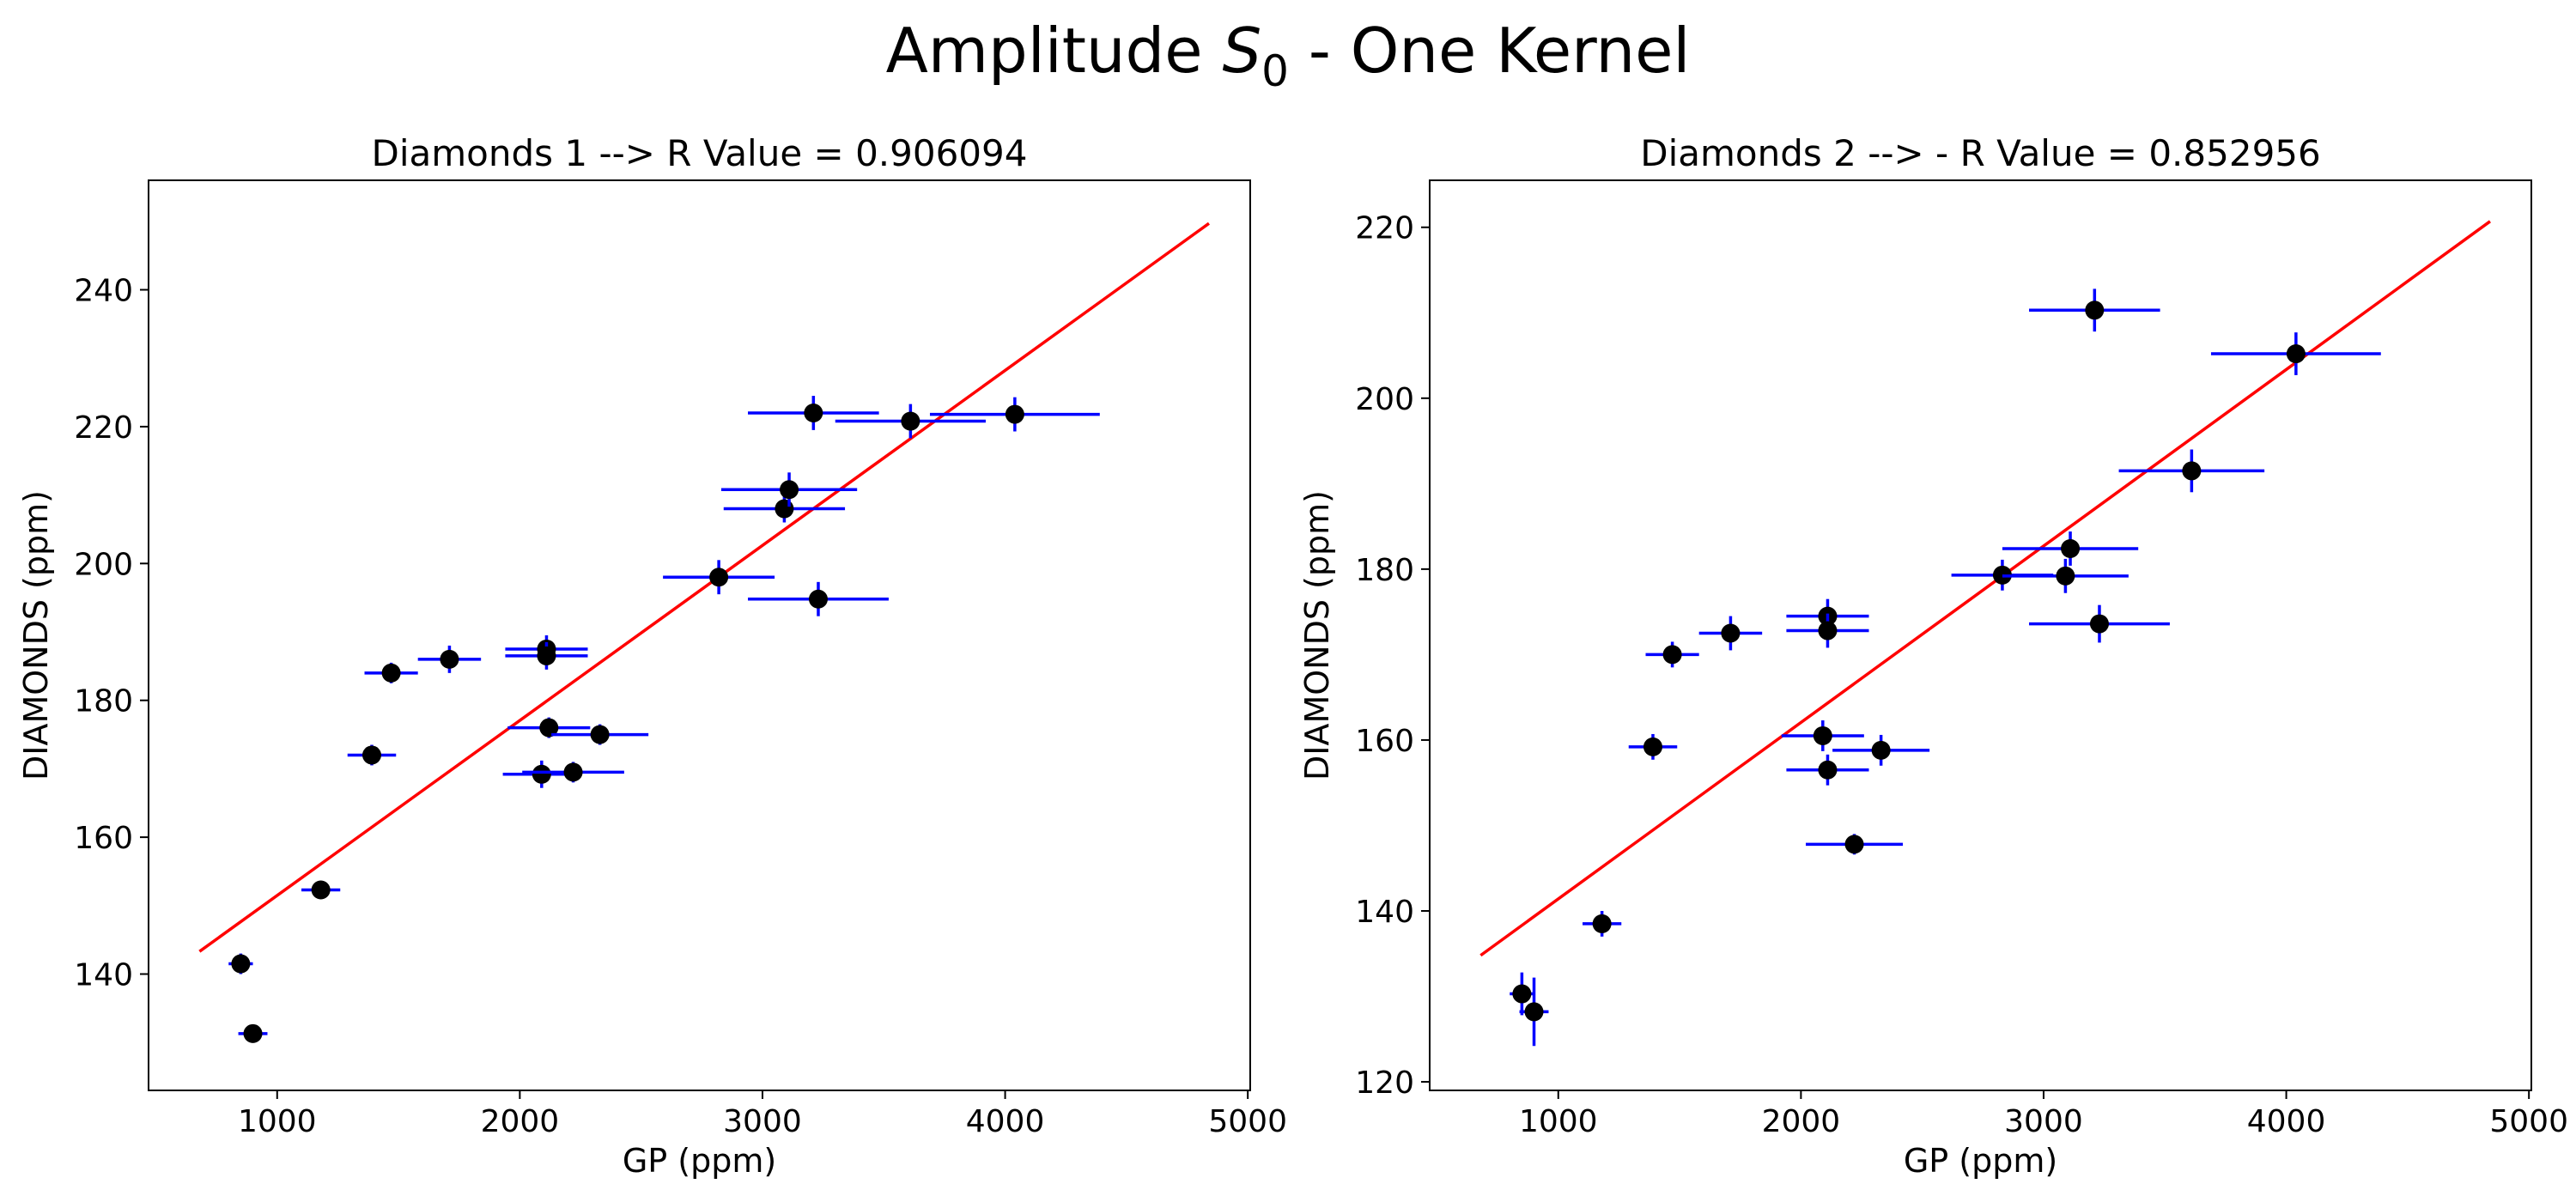 The height and width of the screenshot is (1202, 2576). Describe the element at coordinates (1247, 1121) in the screenshot. I see `left-x-tick-label: 5000` at that location.